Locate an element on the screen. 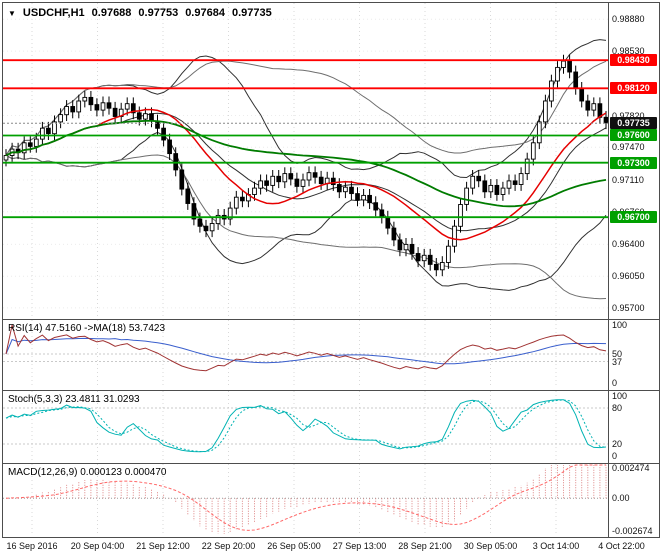 Image resolution: width=660 pixels, height=560 pixels. macd-signal-line is located at coordinates (305, 497).